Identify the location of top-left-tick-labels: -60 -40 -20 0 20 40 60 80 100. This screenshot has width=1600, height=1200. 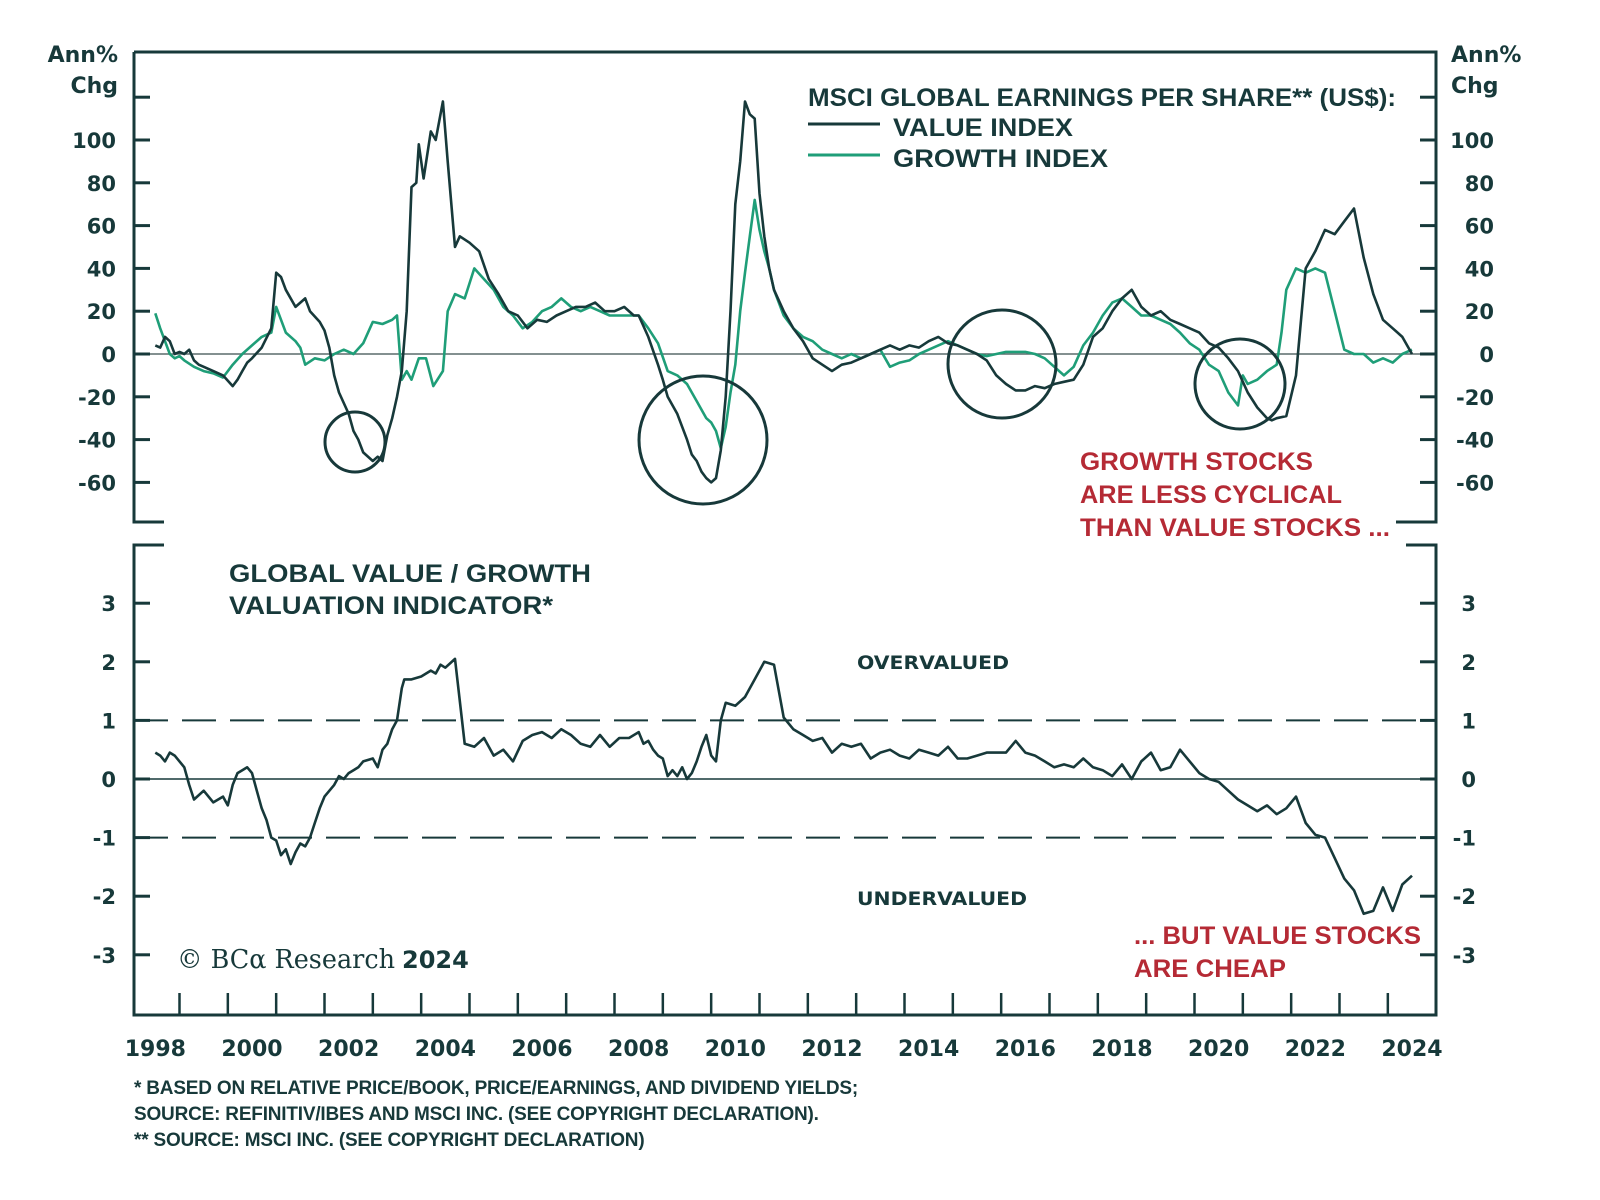
(94, 312).